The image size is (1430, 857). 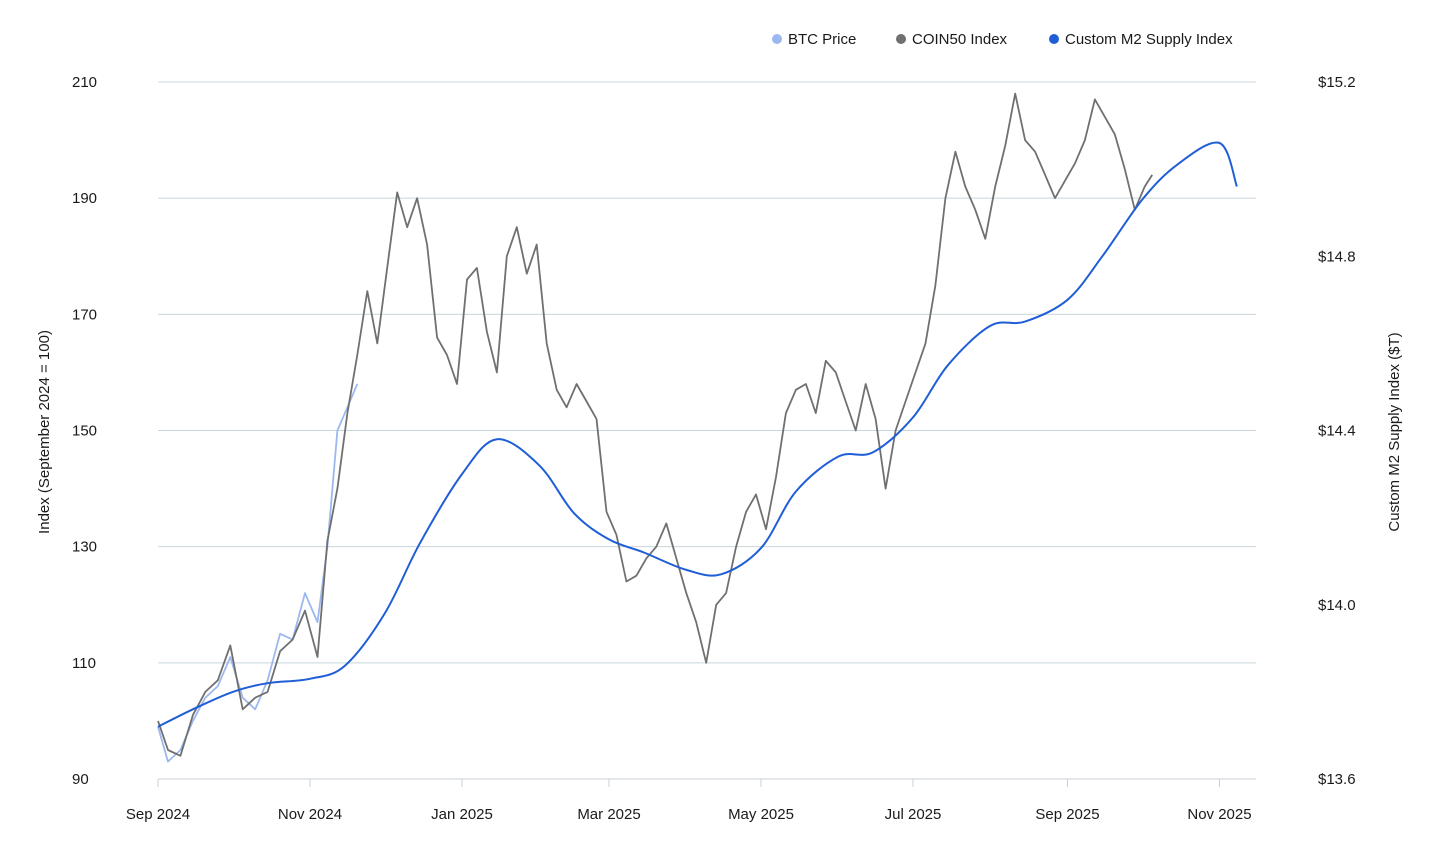 What do you see at coordinates (44, 432) in the screenshot?
I see `left-axis-title: Index (September 2024 = 100)` at bounding box center [44, 432].